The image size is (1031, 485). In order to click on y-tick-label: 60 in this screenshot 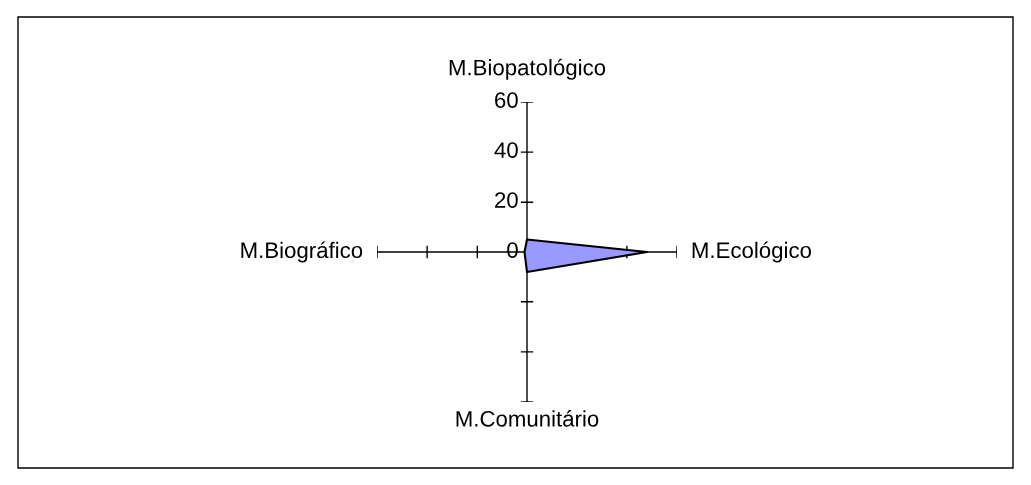, I will do `click(506, 100)`.